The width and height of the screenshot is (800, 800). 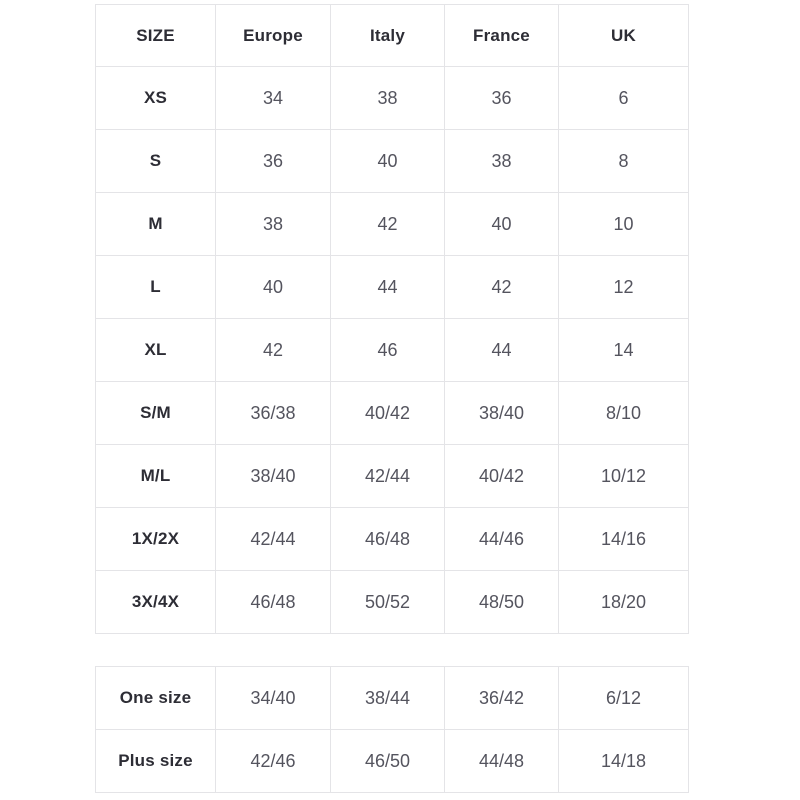 I want to click on size-label-cell: S, so click(x=155, y=161).